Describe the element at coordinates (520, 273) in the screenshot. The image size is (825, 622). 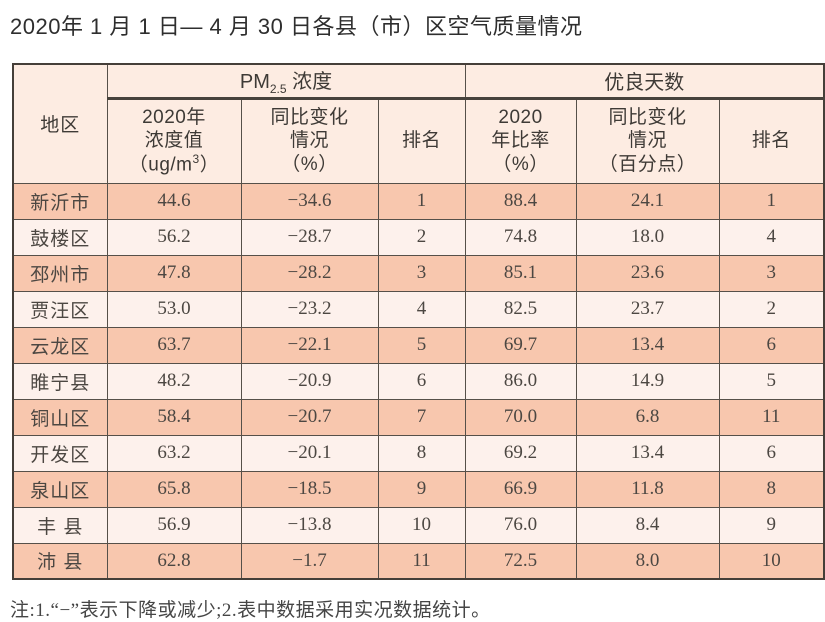
I see `data-cell: 85.1` at that location.